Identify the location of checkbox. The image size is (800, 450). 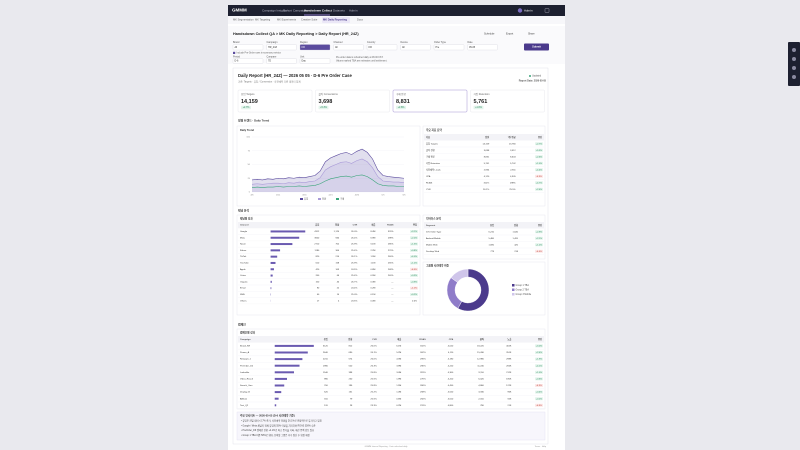
(234, 52).